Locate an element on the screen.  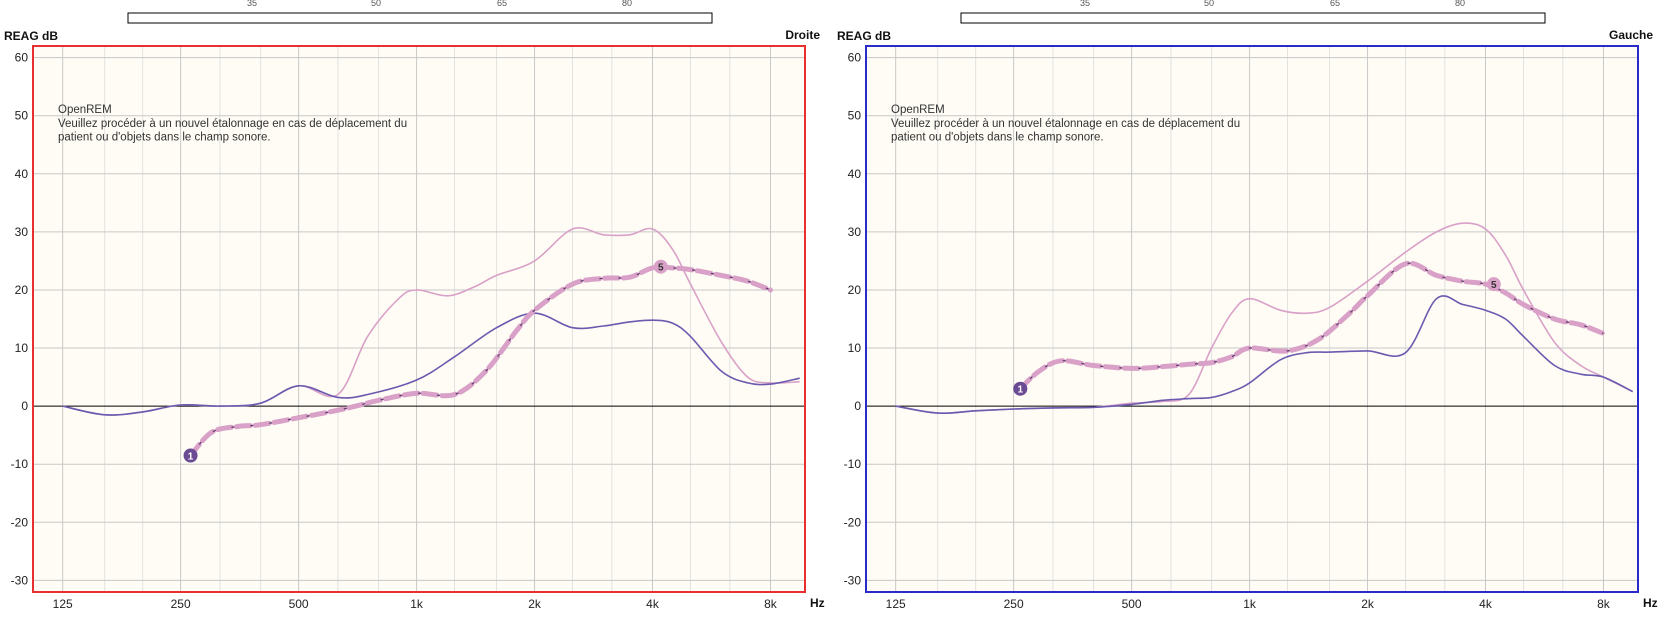
series-target-curve is located at coordinates (480, 361).